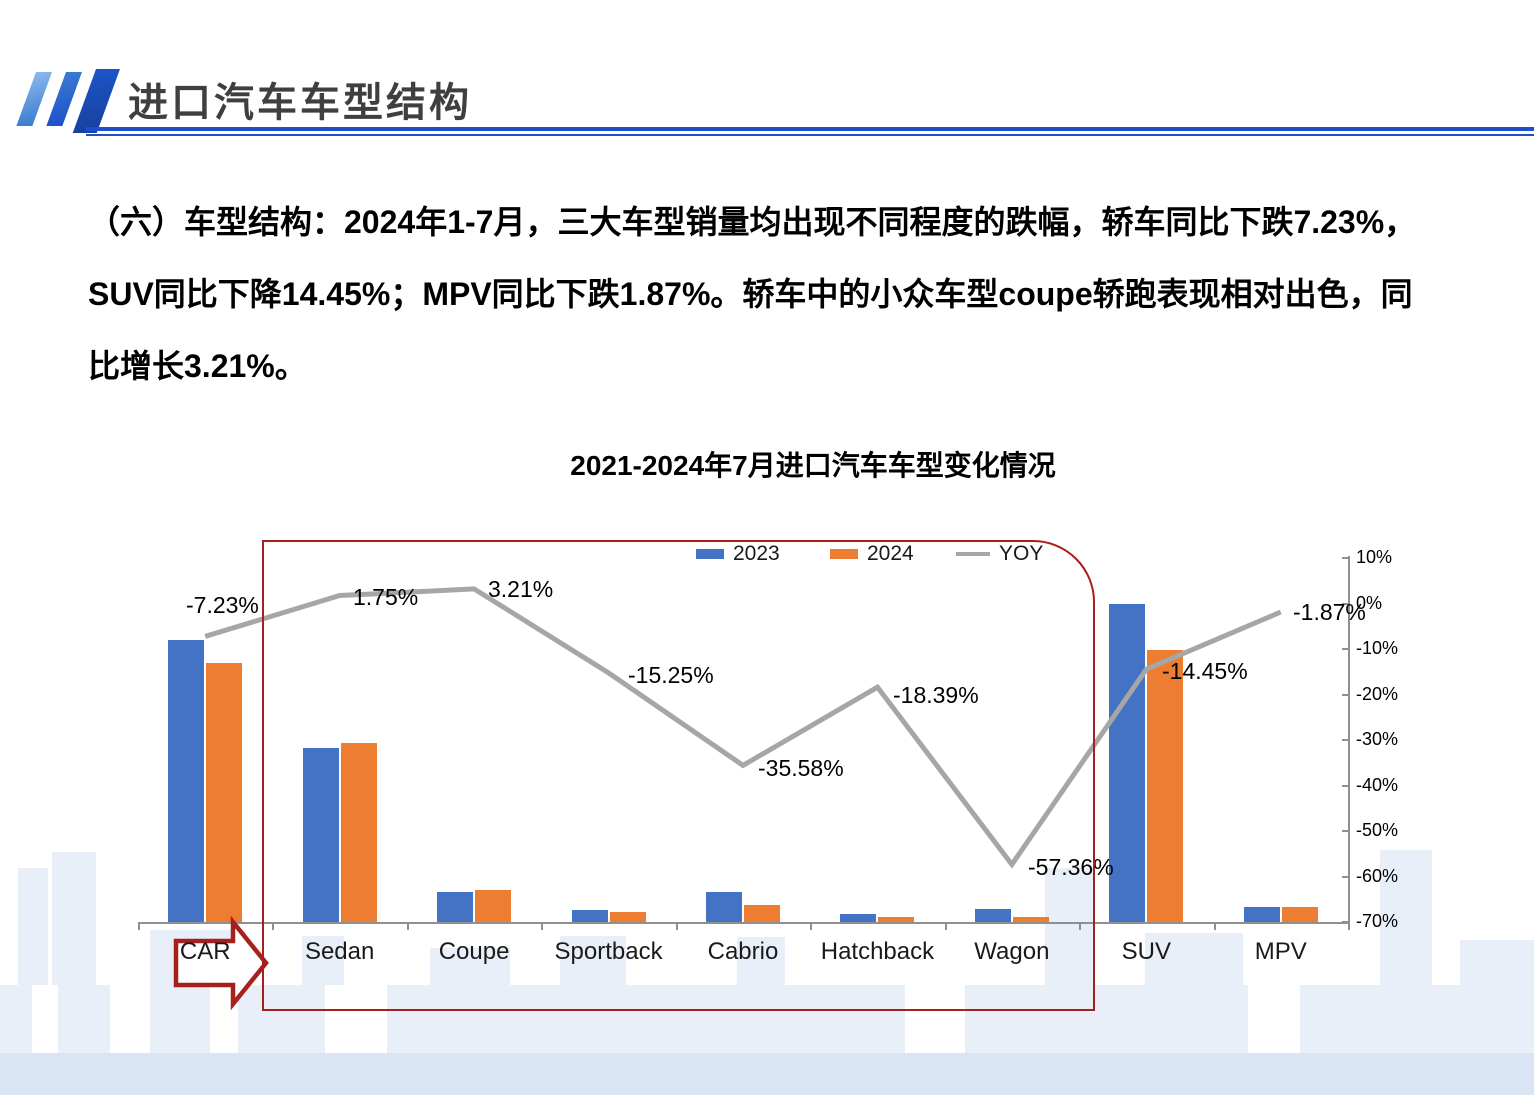 The height and width of the screenshot is (1095, 1534). I want to click on x-axis-line, so click(744, 923).